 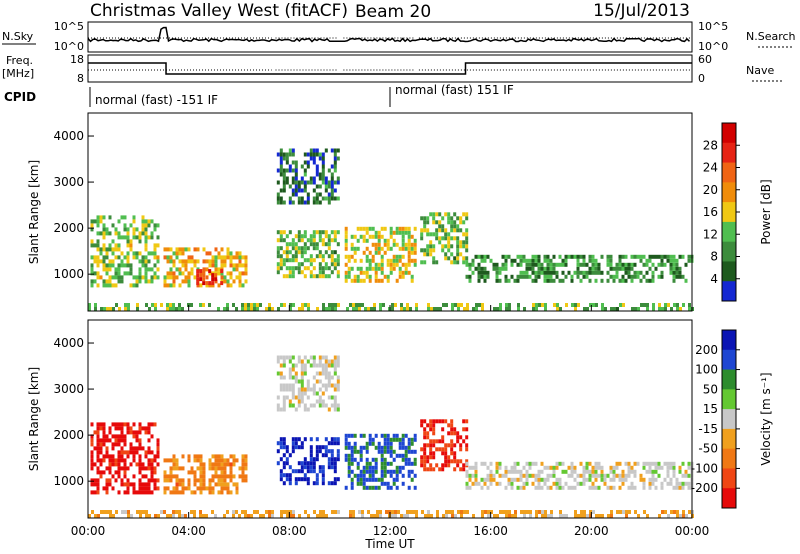 I want to click on colorbar-swatch, so click(x=729, y=212).